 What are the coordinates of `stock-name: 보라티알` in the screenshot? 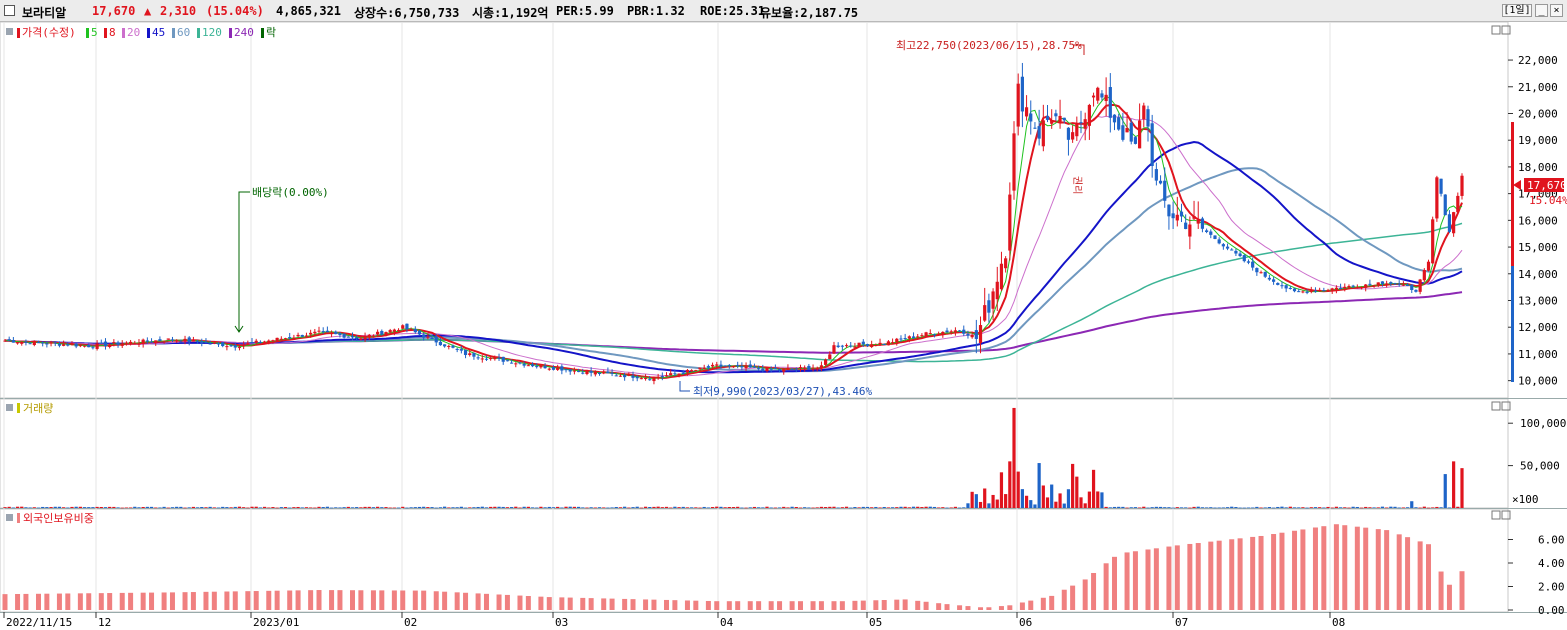 It's located at (44, 13).